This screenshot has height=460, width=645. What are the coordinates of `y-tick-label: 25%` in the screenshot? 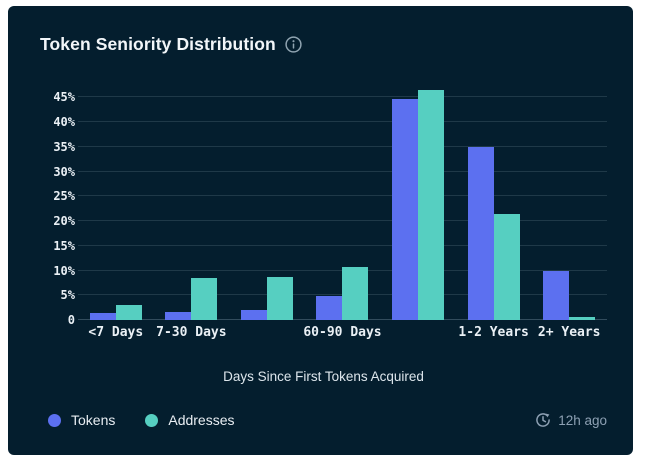 It's located at (64, 196).